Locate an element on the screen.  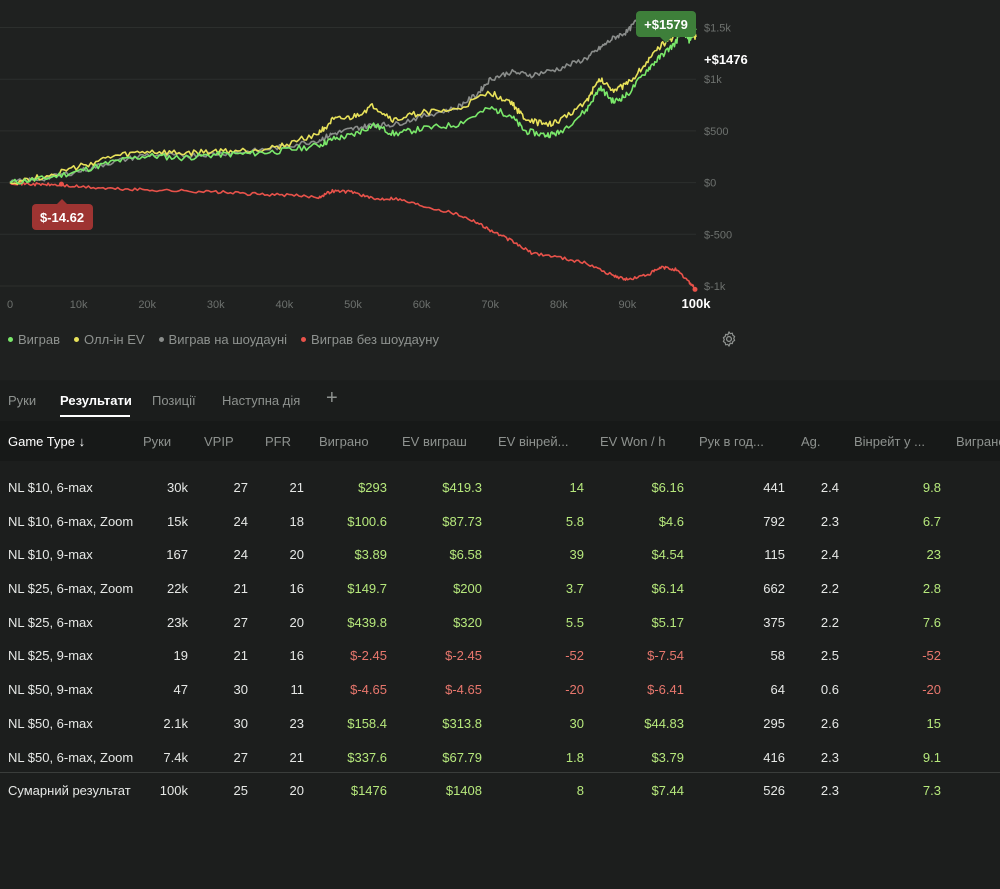
column-header-ev-won-per-hour: EV Won / h is located at coordinates (633, 441).